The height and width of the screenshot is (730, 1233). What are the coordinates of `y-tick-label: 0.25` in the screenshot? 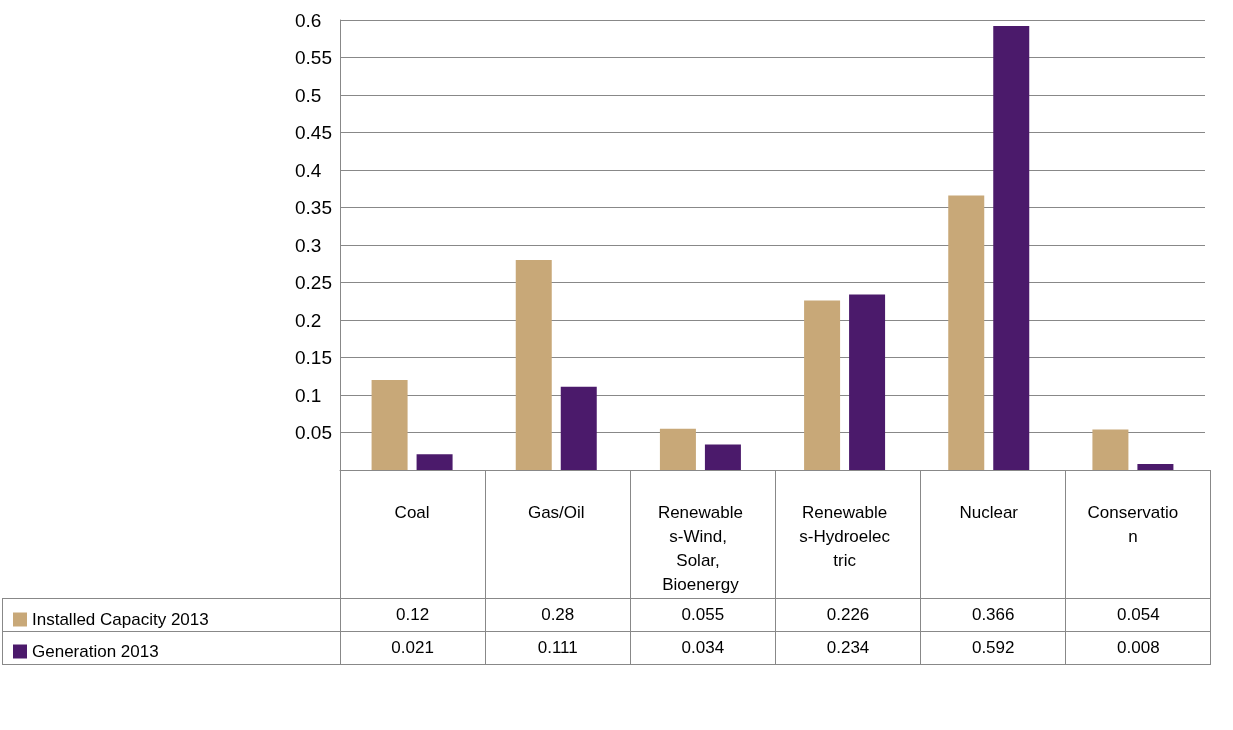 It's located at (313, 282).